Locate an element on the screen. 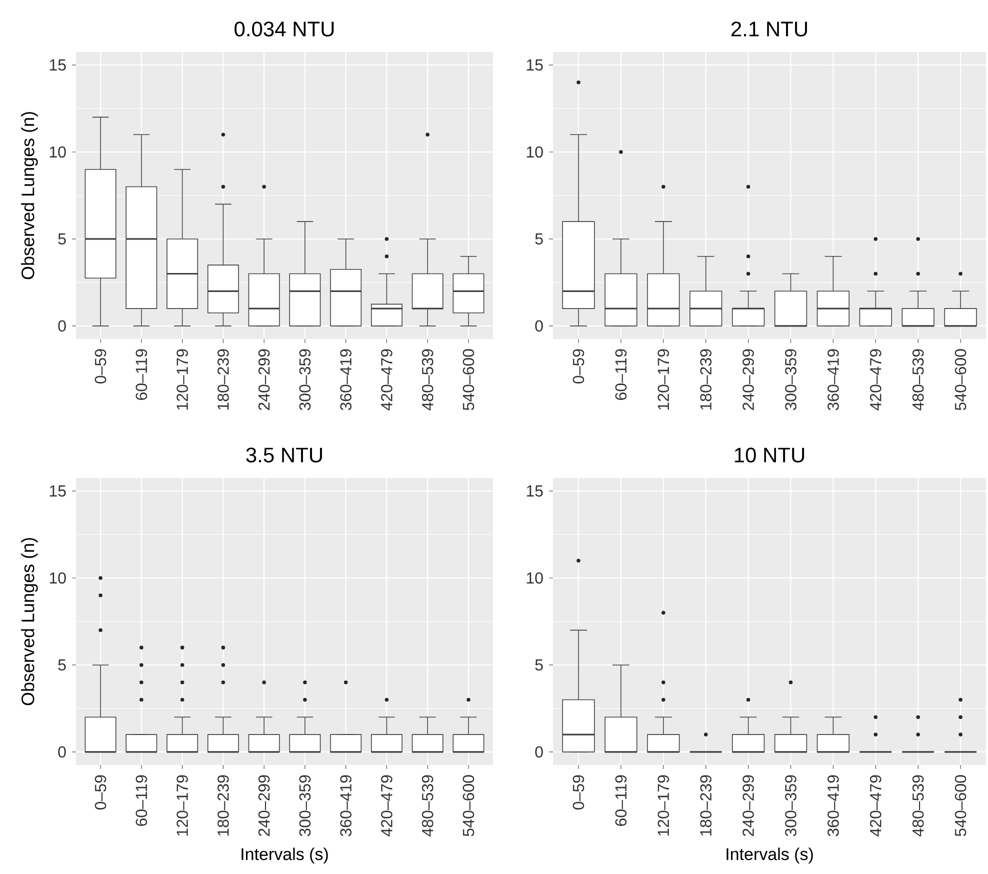  chart-title: 10 NTU is located at coordinates (769, 455).